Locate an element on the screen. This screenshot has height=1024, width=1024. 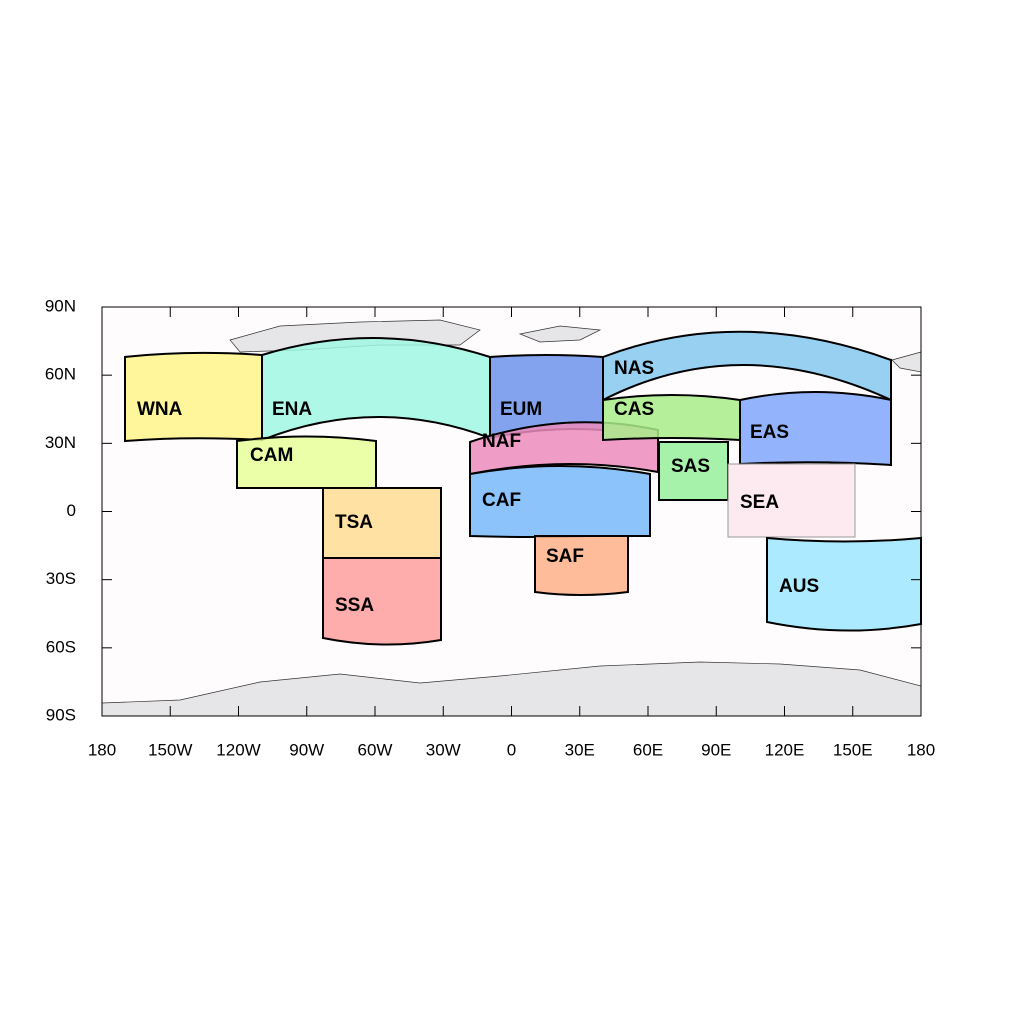
region-label: ENA is located at coordinates (292, 409).